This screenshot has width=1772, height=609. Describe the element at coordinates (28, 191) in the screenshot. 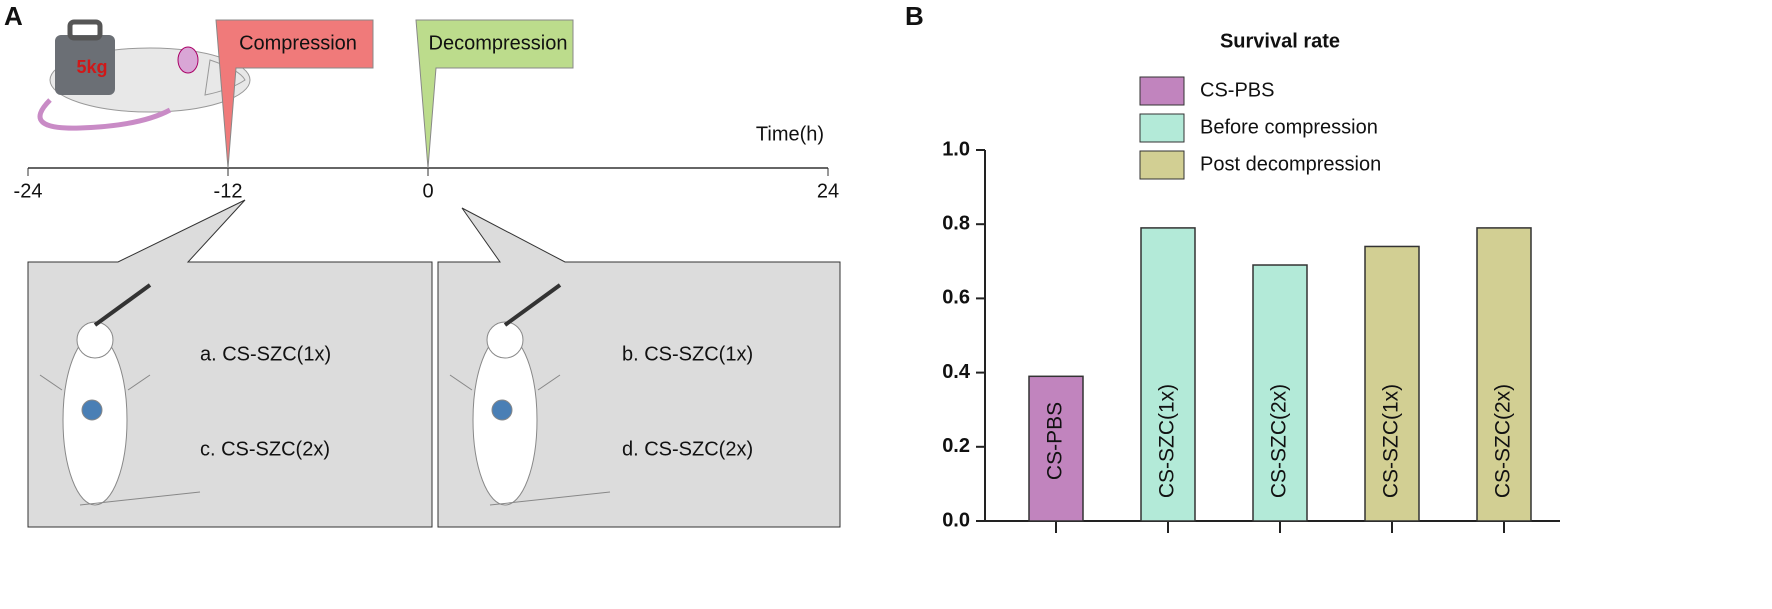

I see `x-tick-label: -24` at that location.